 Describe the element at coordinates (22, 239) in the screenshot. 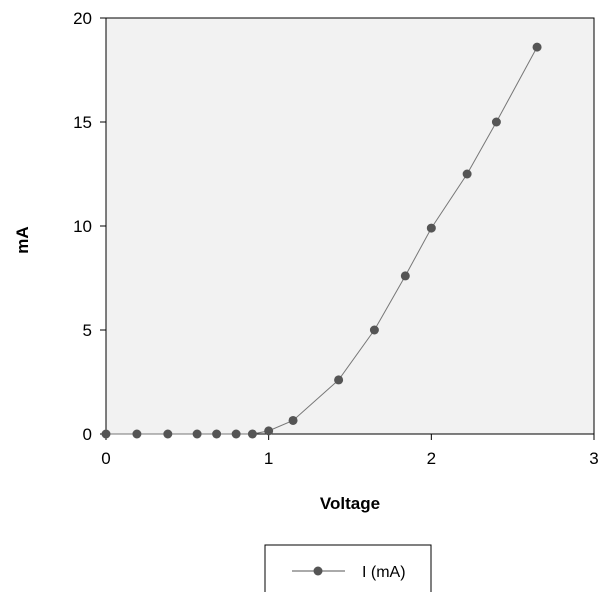

I see `y-axis-label: mA` at that location.